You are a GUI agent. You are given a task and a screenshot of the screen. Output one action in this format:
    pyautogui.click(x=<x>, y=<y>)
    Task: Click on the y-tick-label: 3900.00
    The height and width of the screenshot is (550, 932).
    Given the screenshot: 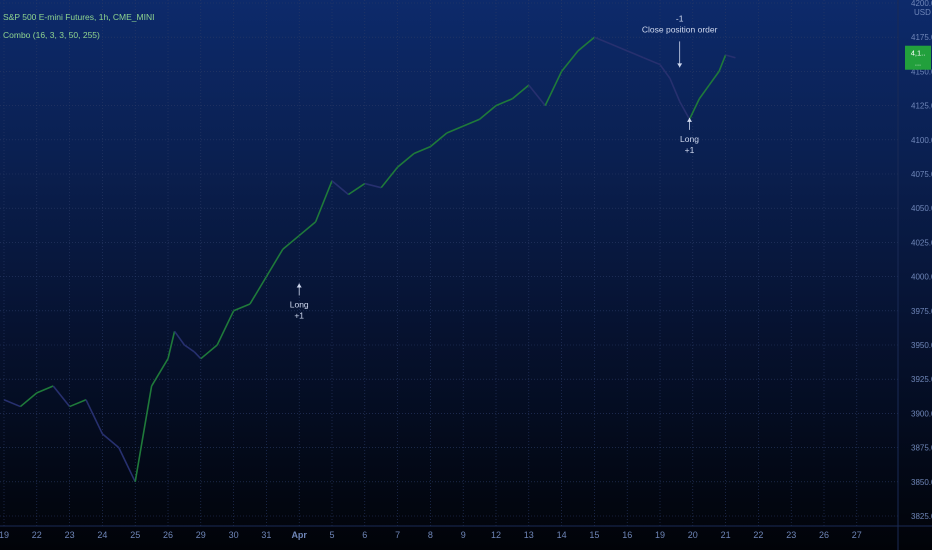 What is the action you would take?
    pyautogui.click(x=921, y=413)
    